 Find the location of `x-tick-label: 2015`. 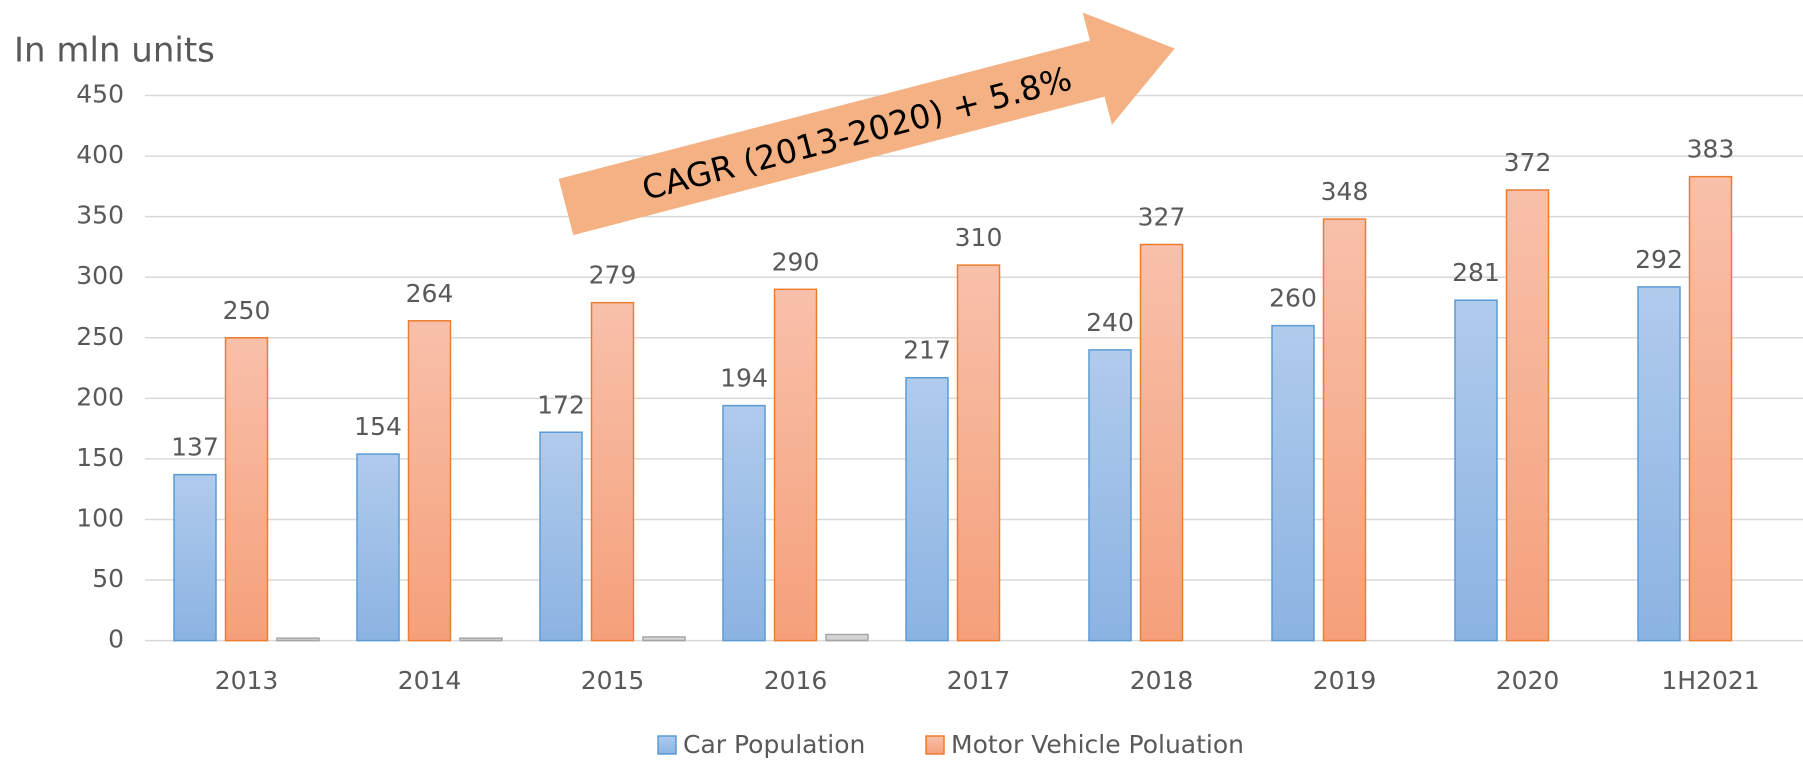

x-tick-label: 2015 is located at coordinates (613, 680).